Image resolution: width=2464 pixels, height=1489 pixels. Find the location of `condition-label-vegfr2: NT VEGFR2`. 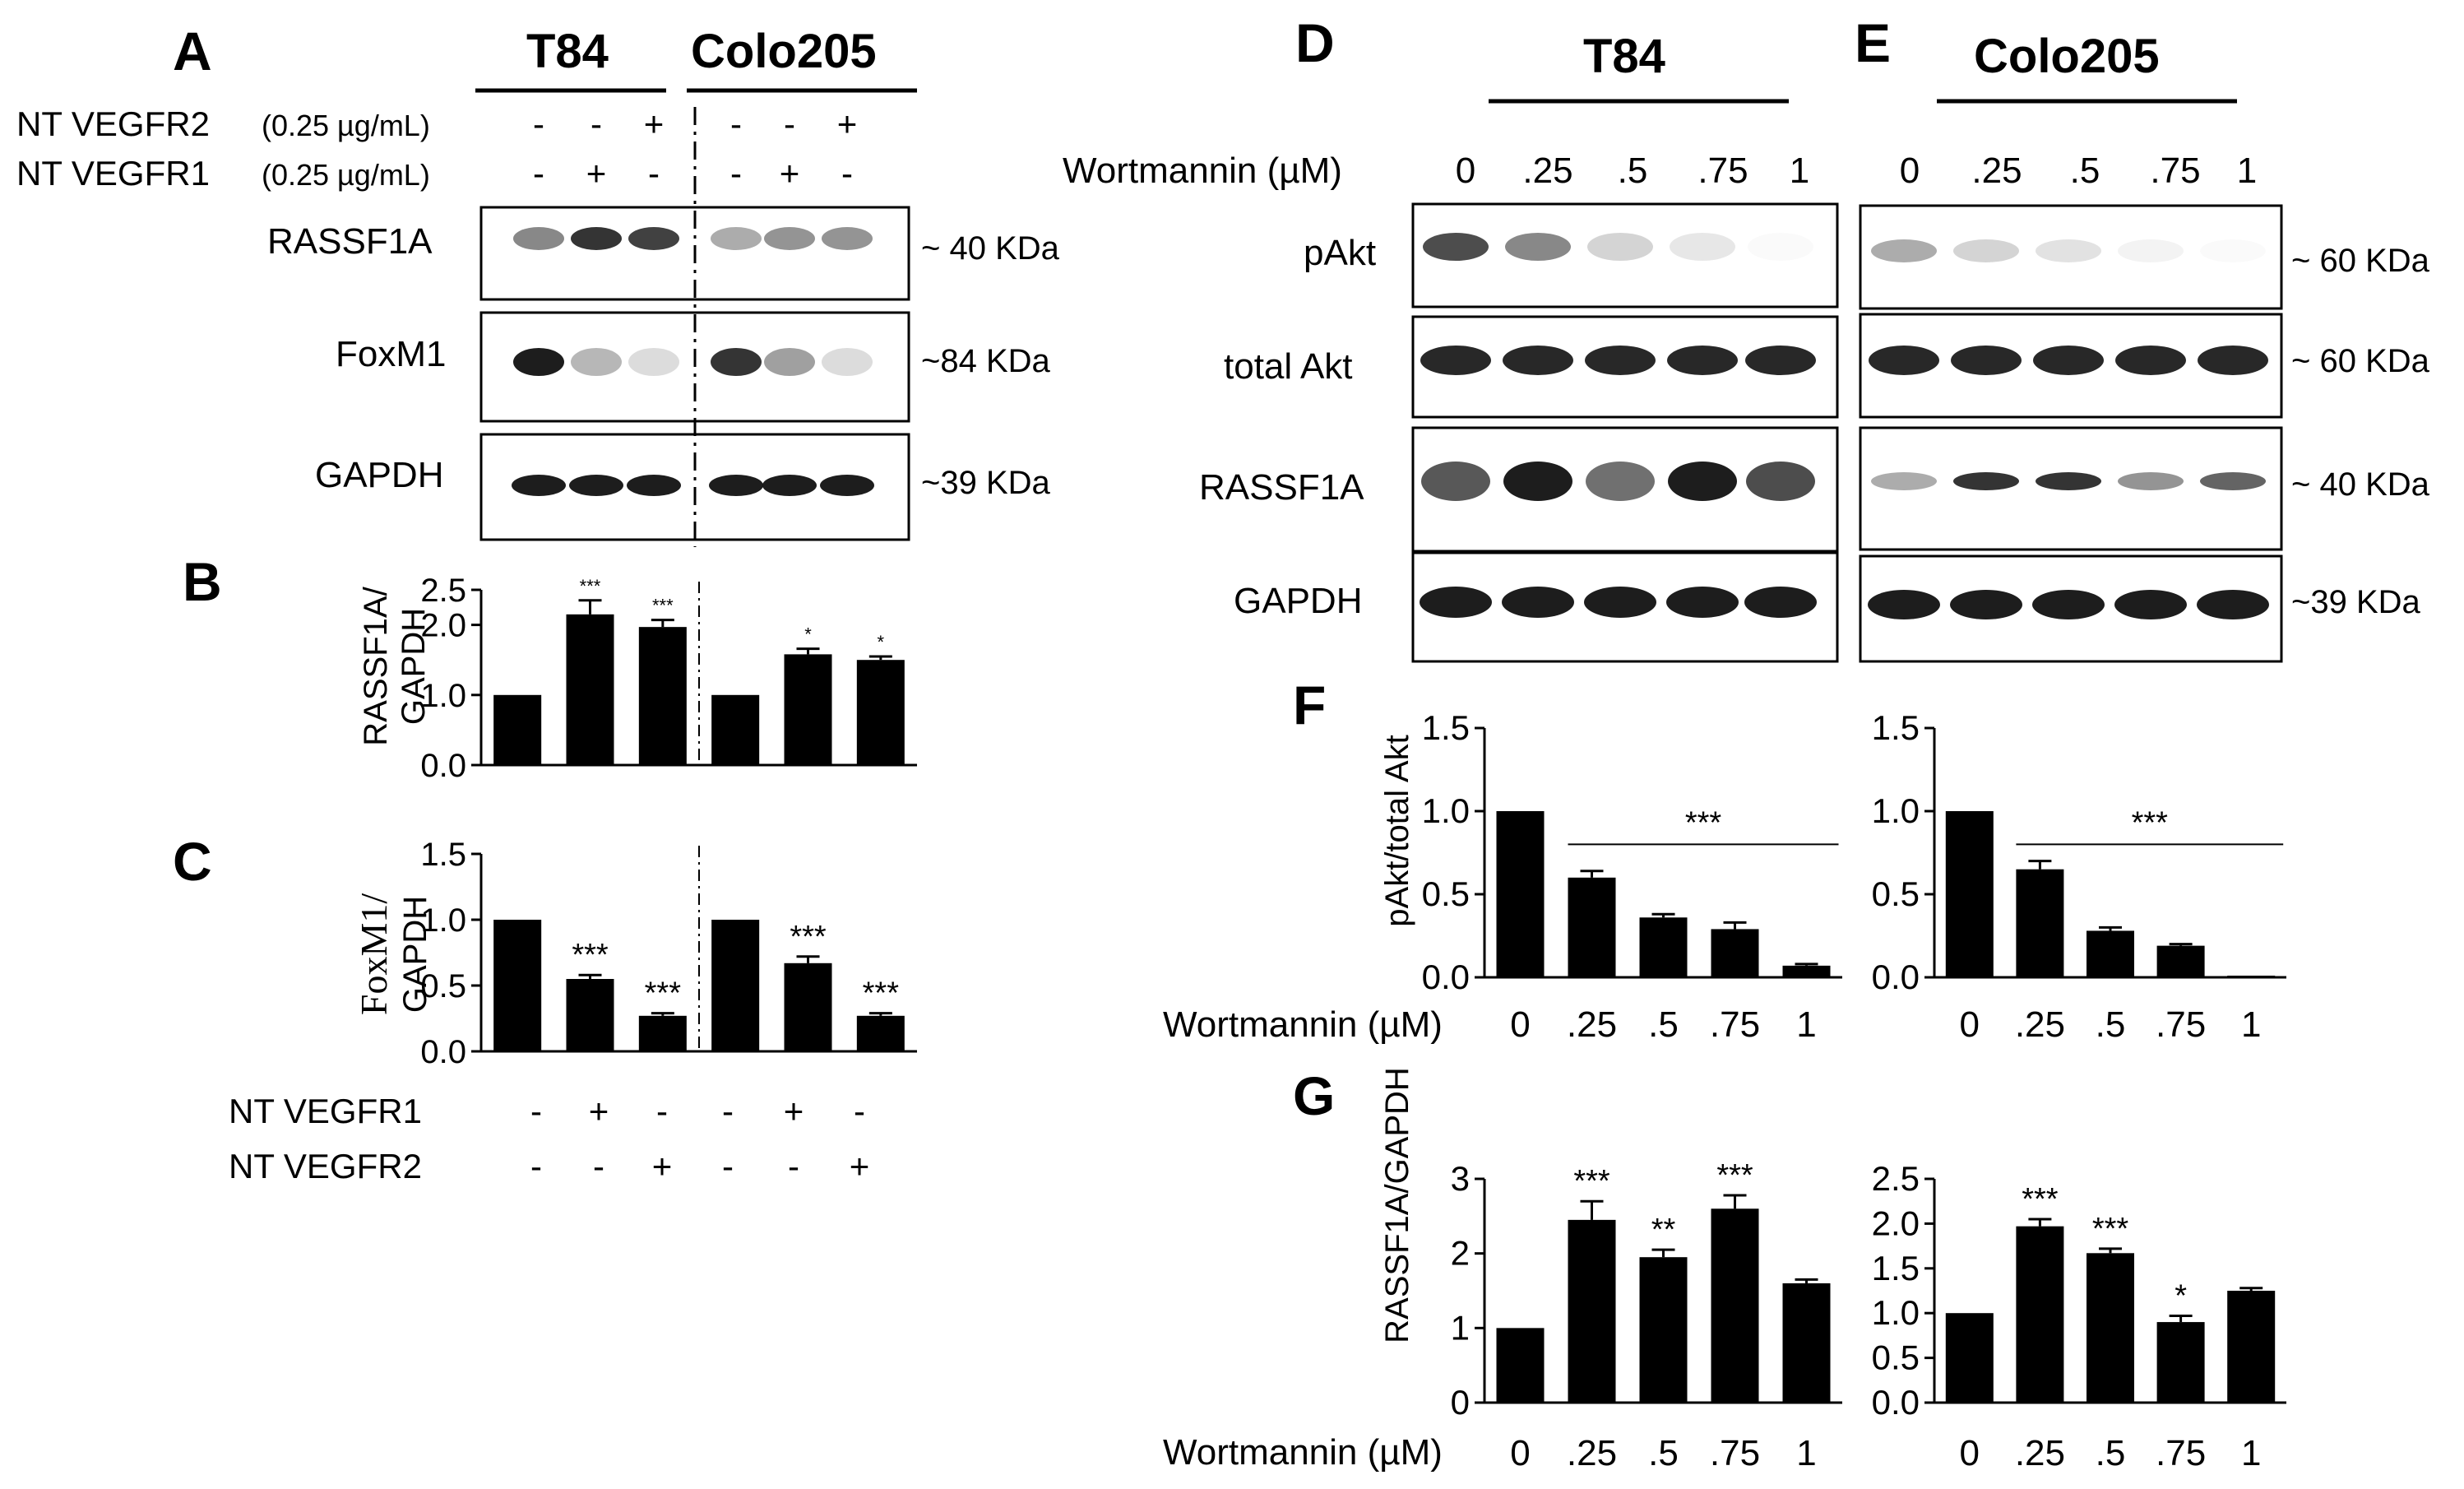

condition-label-vegfr2: NT VEGFR2 is located at coordinates (113, 123).